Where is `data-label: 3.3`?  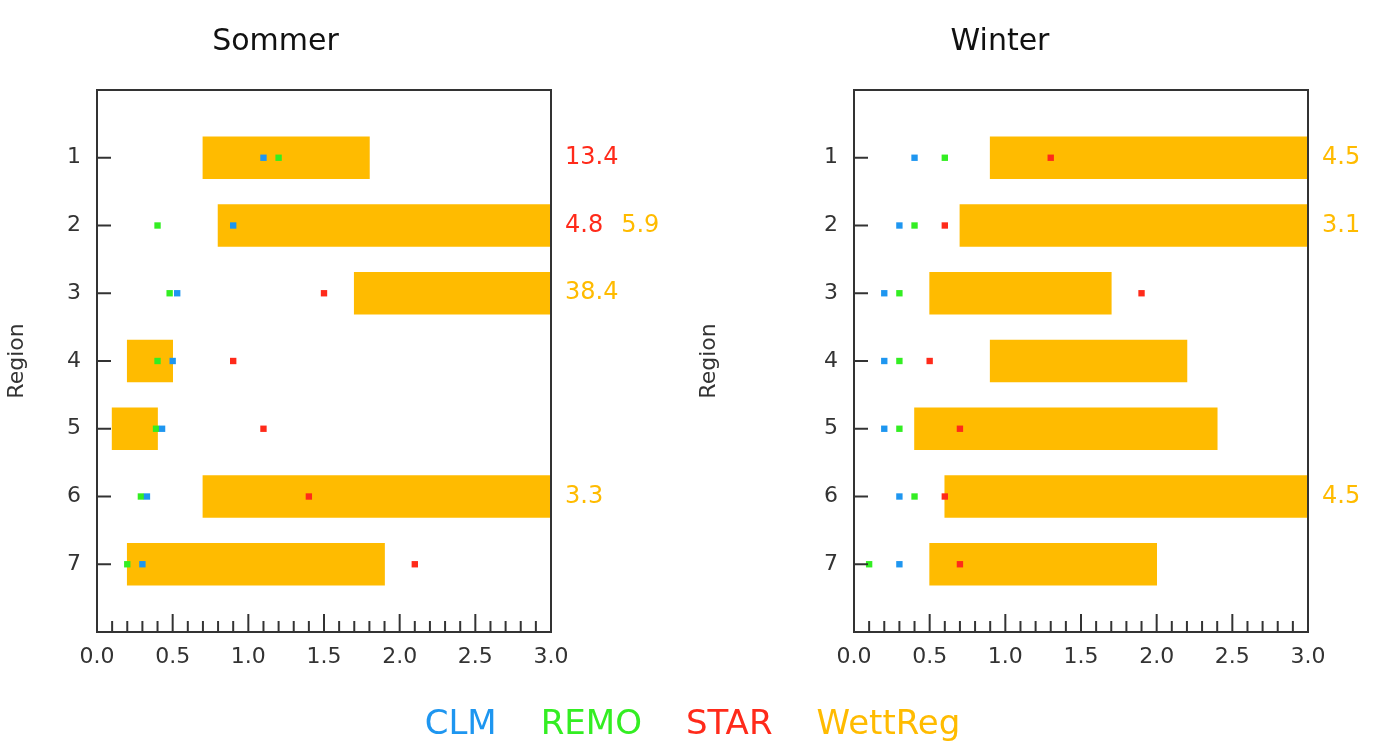 data-label: 3.3 is located at coordinates (584, 494).